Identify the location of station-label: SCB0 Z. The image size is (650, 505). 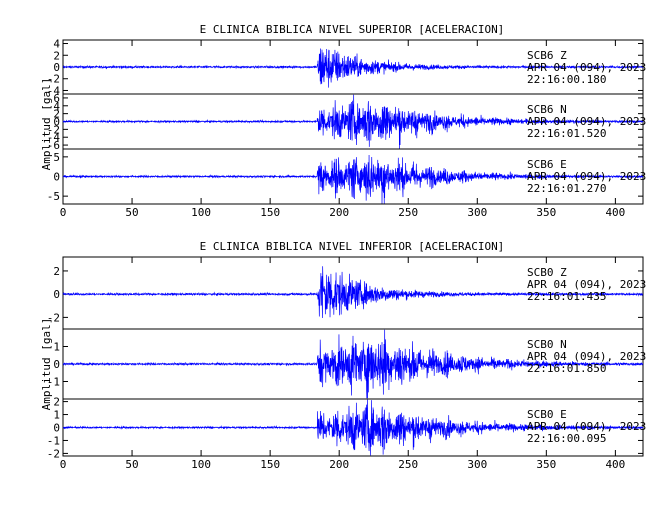
(547, 272).